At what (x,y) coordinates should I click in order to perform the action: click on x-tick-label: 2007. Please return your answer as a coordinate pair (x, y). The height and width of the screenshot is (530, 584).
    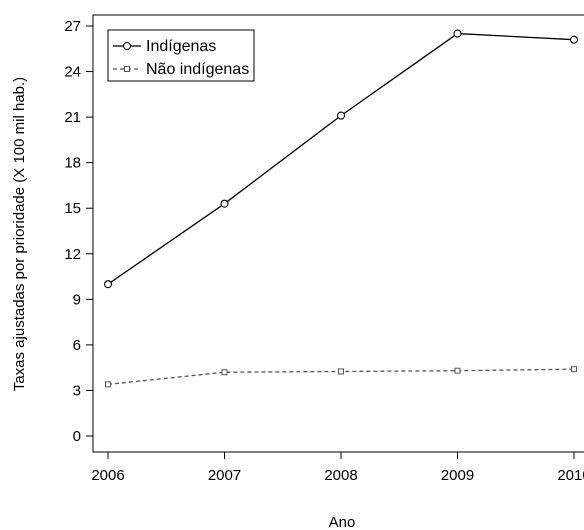
    Looking at the image, I should click on (224, 475).